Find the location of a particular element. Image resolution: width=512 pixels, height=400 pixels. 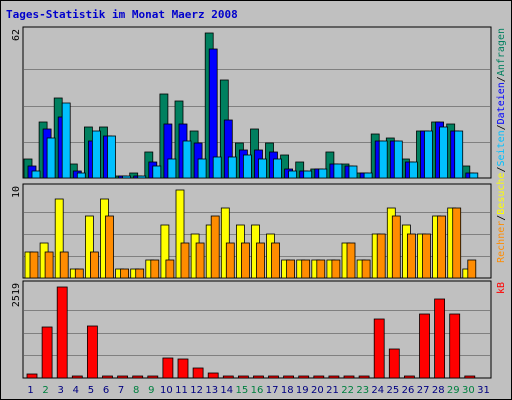

x-tick-label-day-5: 5 is located at coordinates (91, 390).